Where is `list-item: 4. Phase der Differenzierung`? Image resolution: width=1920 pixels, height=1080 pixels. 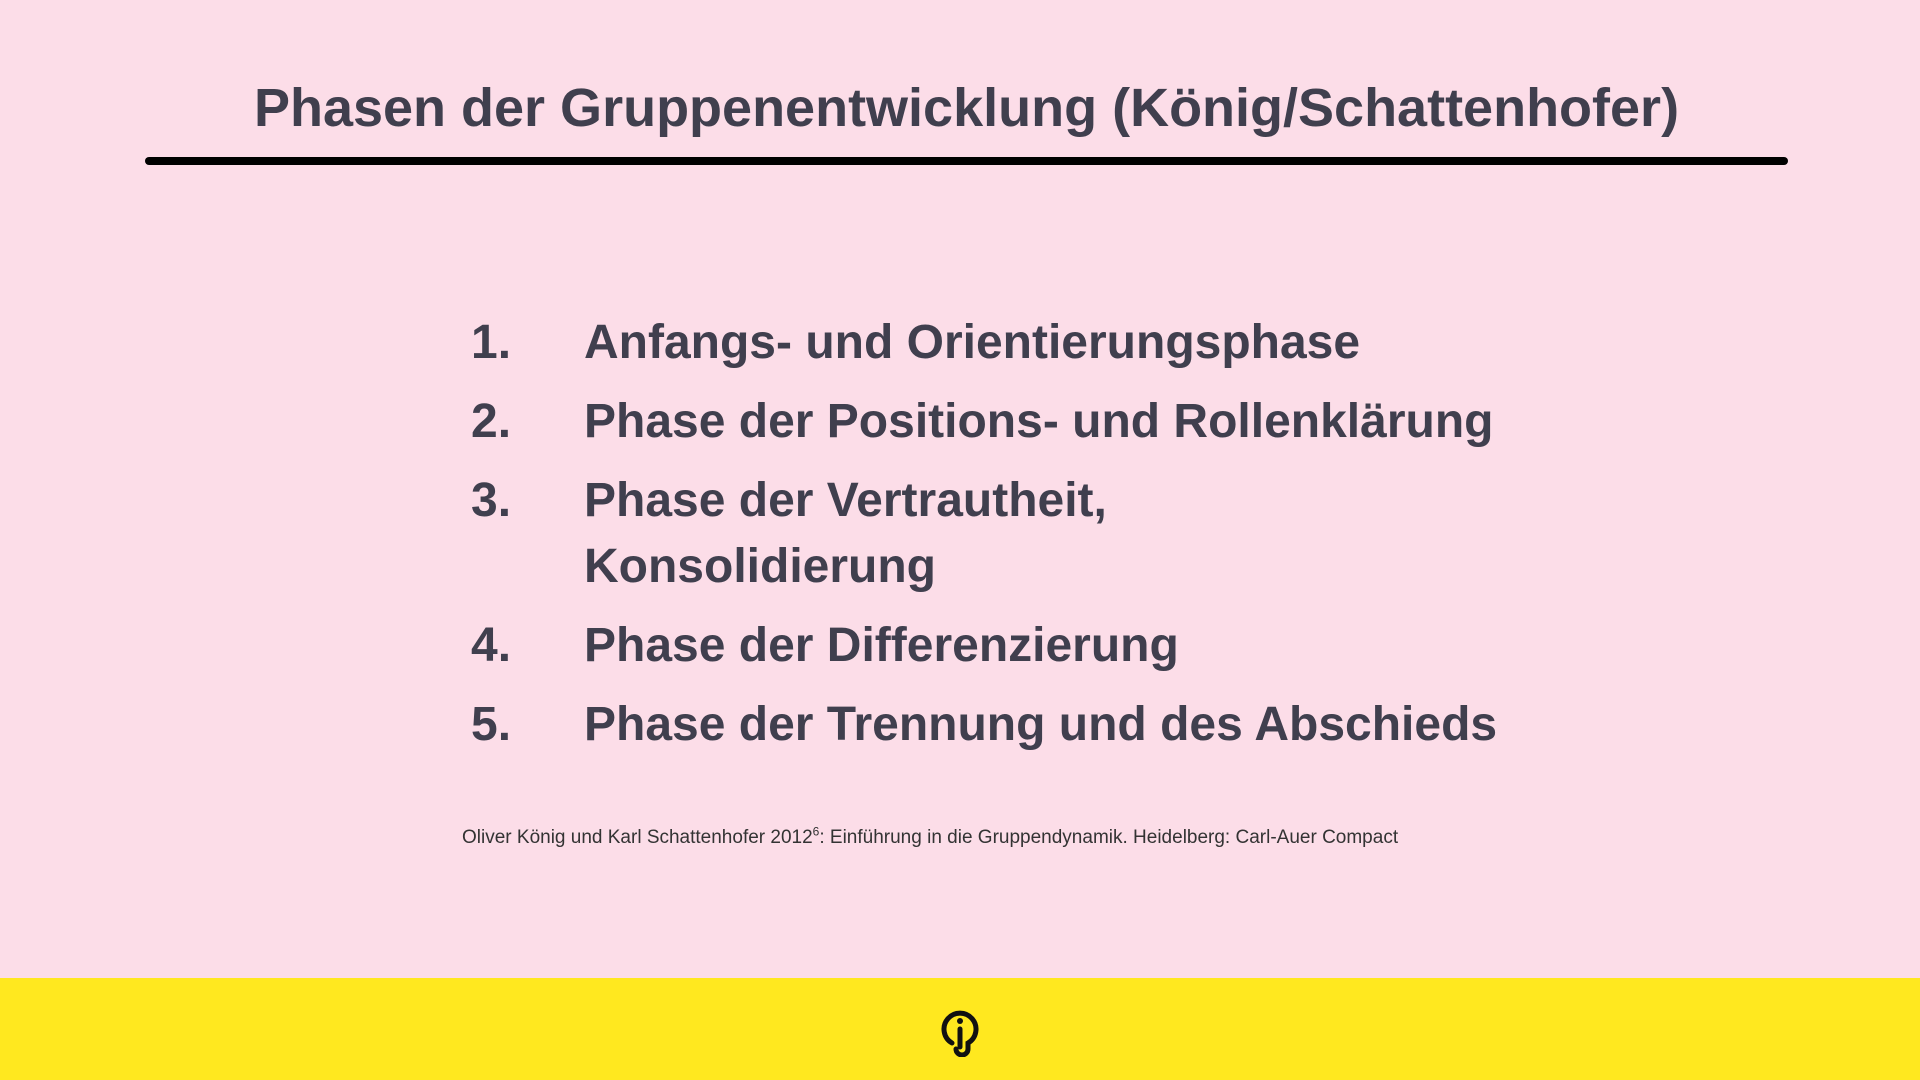
list-item: 4. Phase der Differenzierung is located at coordinates (1177, 646).